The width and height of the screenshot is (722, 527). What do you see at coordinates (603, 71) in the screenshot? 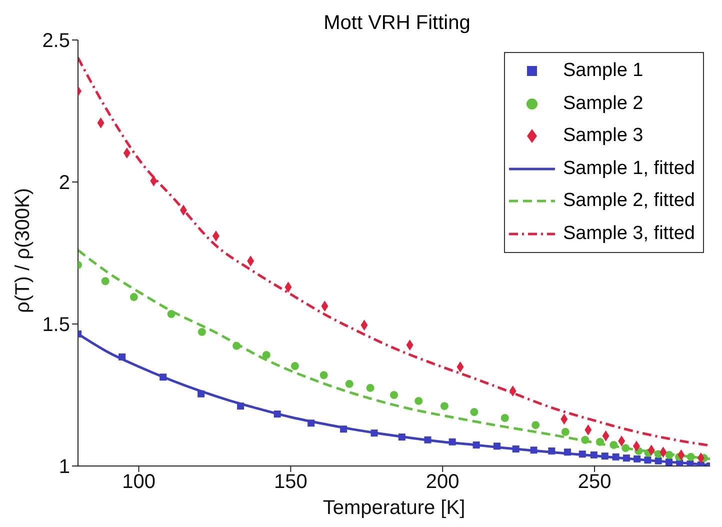
I see `legend-label: Sample 1` at bounding box center [603, 71].